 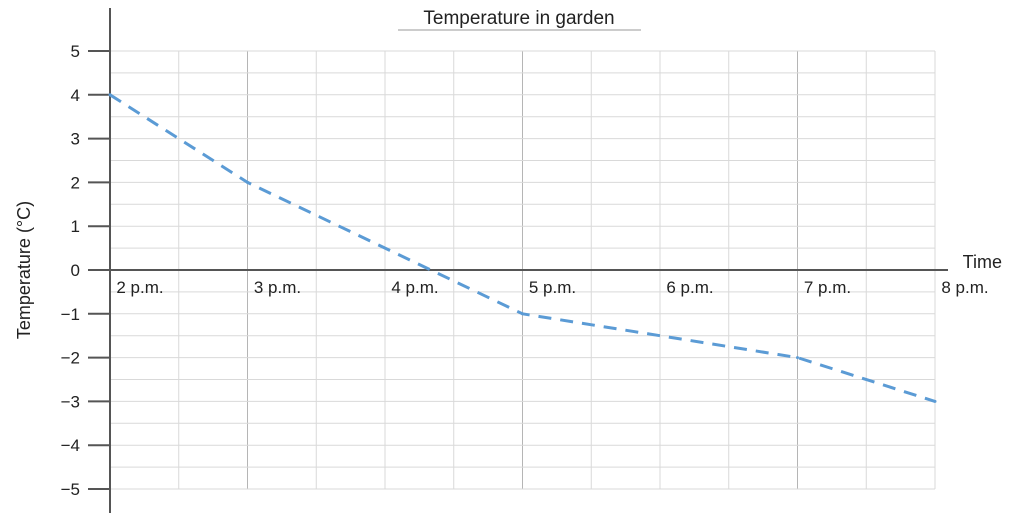 What do you see at coordinates (70, 401) in the screenshot?
I see `y-tick-label: −3` at bounding box center [70, 401].